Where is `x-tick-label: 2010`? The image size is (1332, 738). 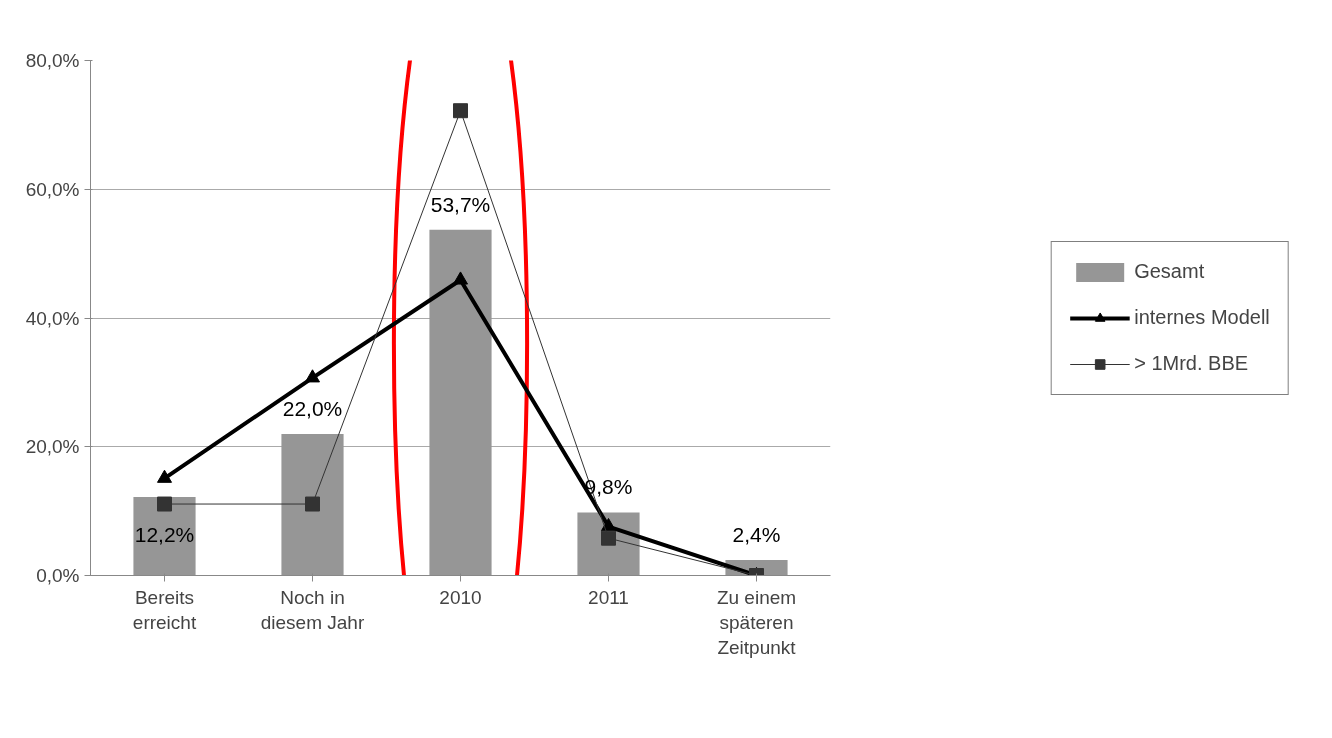 x-tick-label: 2010 is located at coordinates (460, 597).